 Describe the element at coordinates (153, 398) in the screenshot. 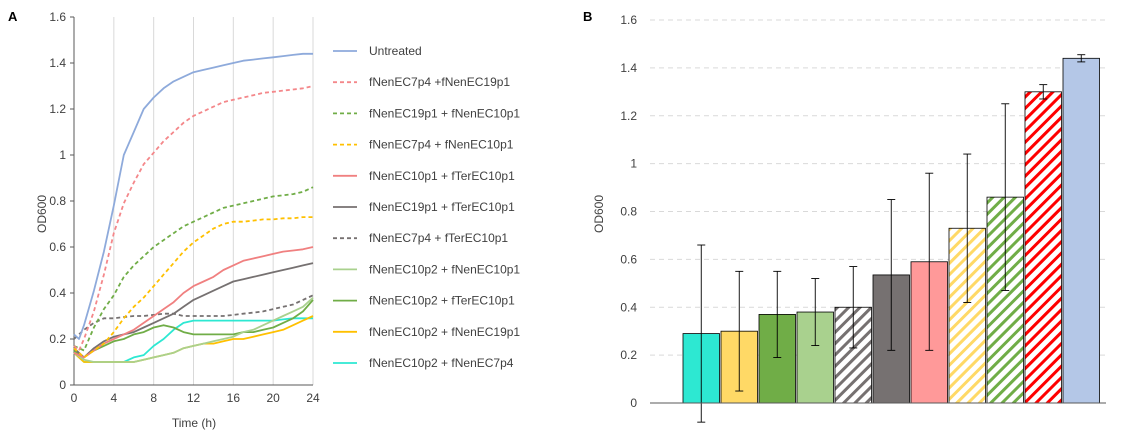

I see `x-tick-label: 8` at that location.